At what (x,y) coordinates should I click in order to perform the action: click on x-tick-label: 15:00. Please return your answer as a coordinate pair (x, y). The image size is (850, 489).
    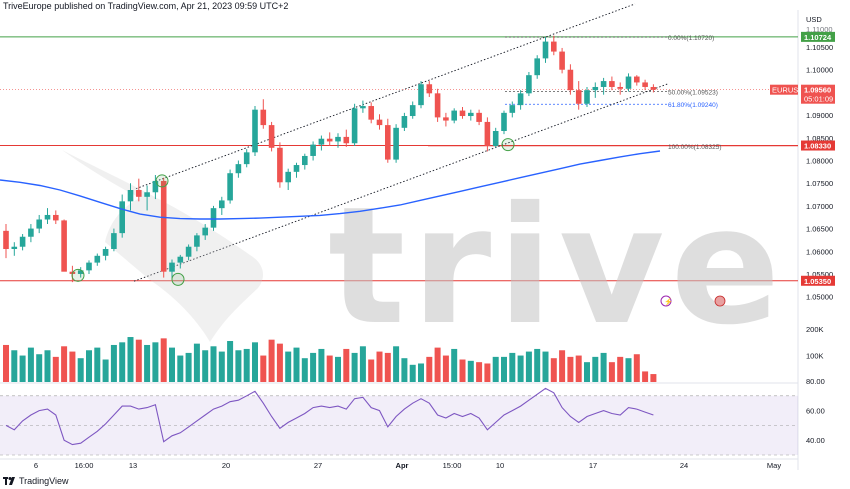
    Looking at the image, I should click on (452, 465).